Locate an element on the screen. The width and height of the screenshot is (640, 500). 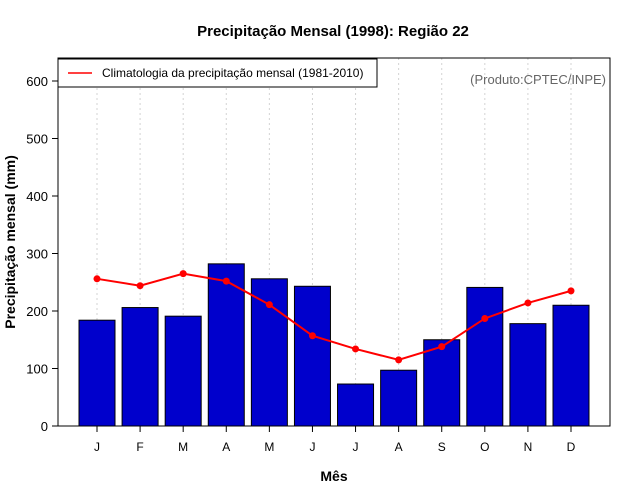
y-tick-label: 200 is located at coordinates (37, 311).